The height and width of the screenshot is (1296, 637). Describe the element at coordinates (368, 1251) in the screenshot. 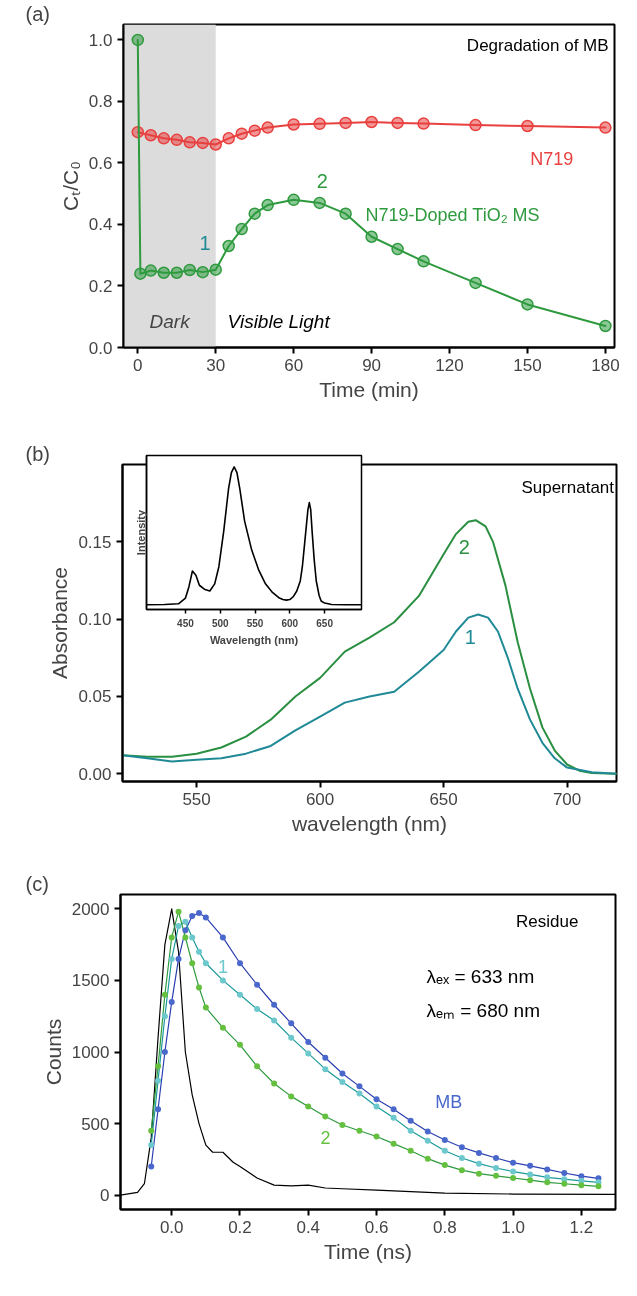

I see `x-axis-title: Time (ns)` at that location.